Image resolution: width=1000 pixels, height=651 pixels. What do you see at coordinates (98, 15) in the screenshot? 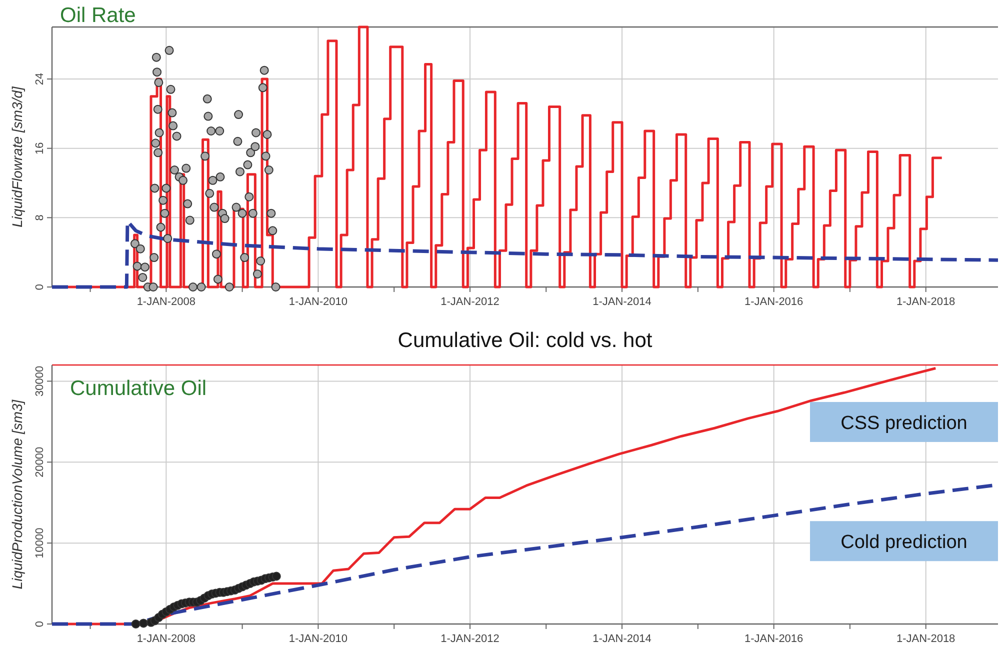
I see `chart-title: Oil Rate` at bounding box center [98, 15].